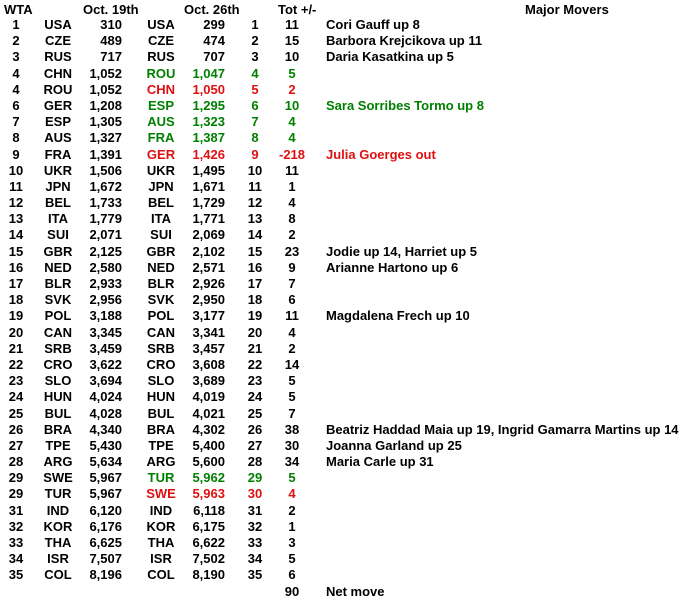 The image size is (698, 601). What do you see at coordinates (58, 316) in the screenshot?
I see `country-oct19-cell: POL` at bounding box center [58, 316].